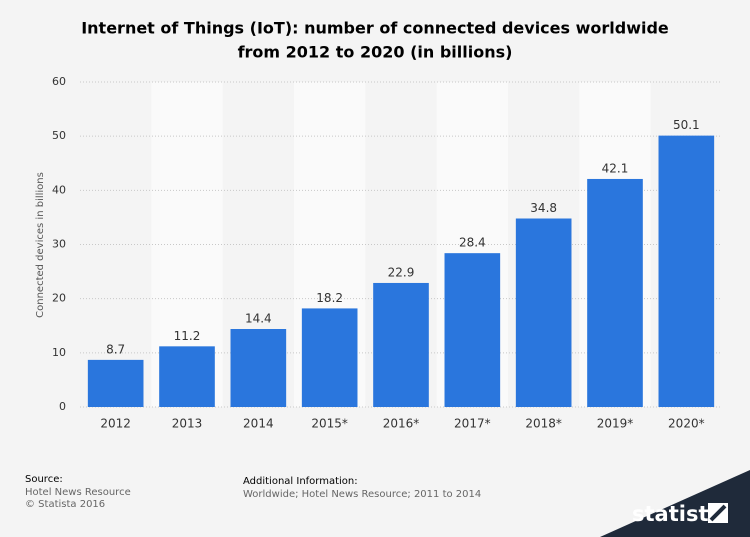 Image resolution: width=750 pixels, height=537 pixels. I want to click on value-label: 8.7, so click(115, 349).